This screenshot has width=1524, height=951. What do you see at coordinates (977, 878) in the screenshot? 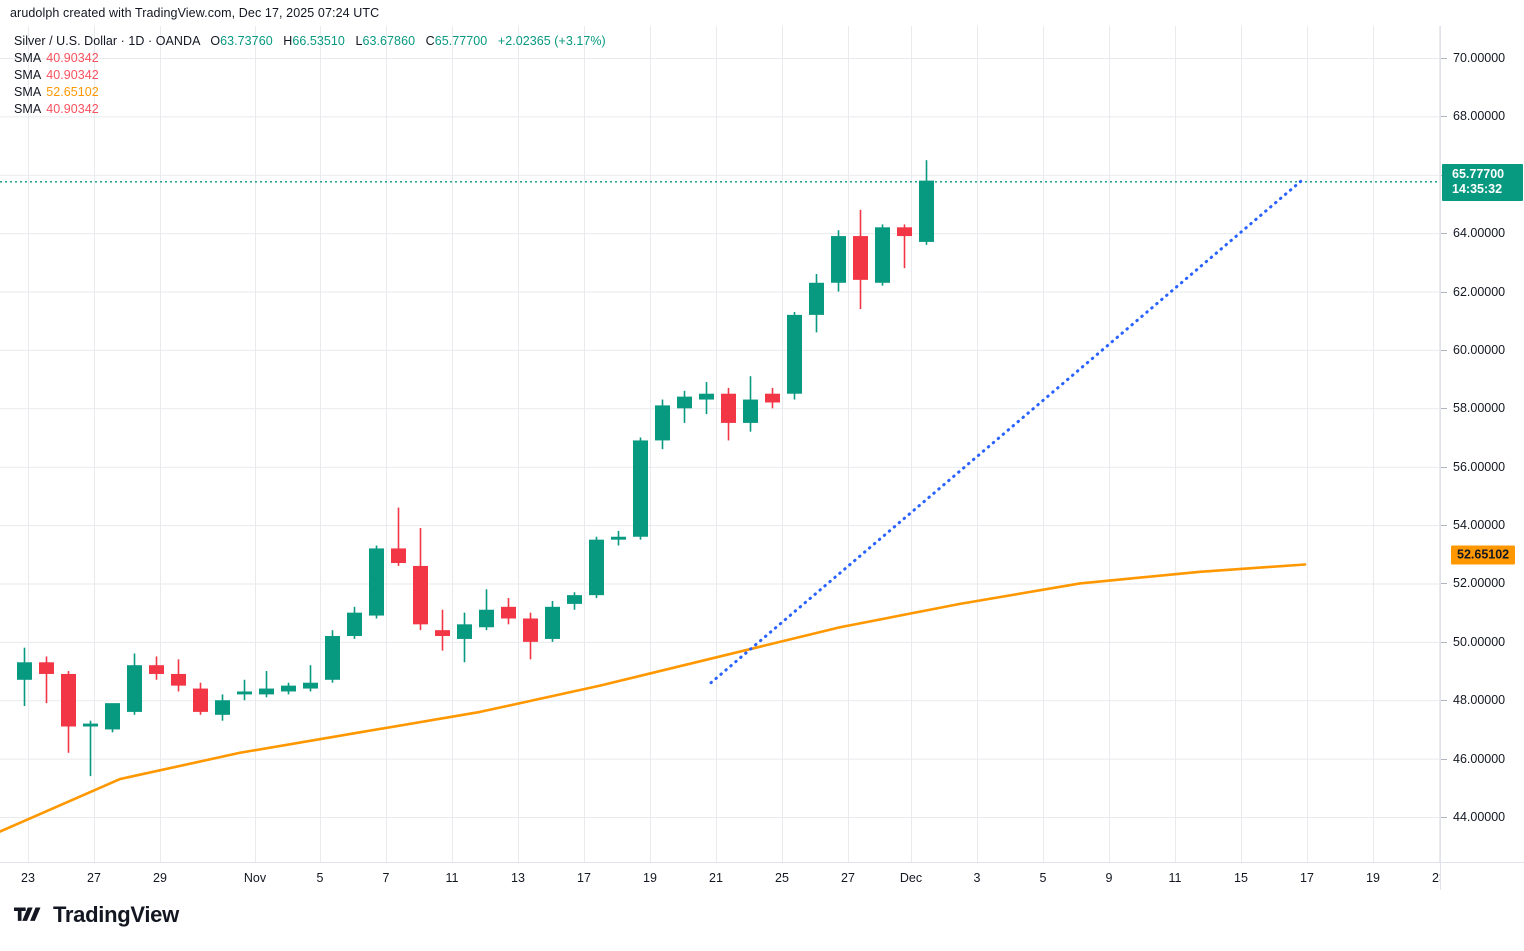
I see `time-tick-label: 3` at bounding box center [977, 878].